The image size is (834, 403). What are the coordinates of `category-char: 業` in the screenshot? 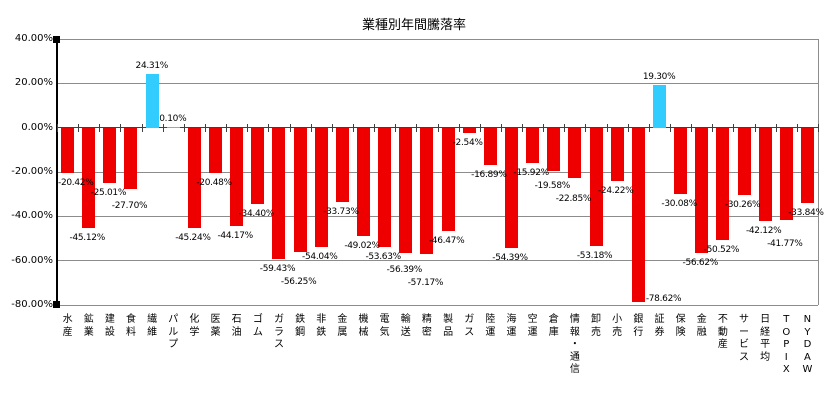 It's located at (88, 332).